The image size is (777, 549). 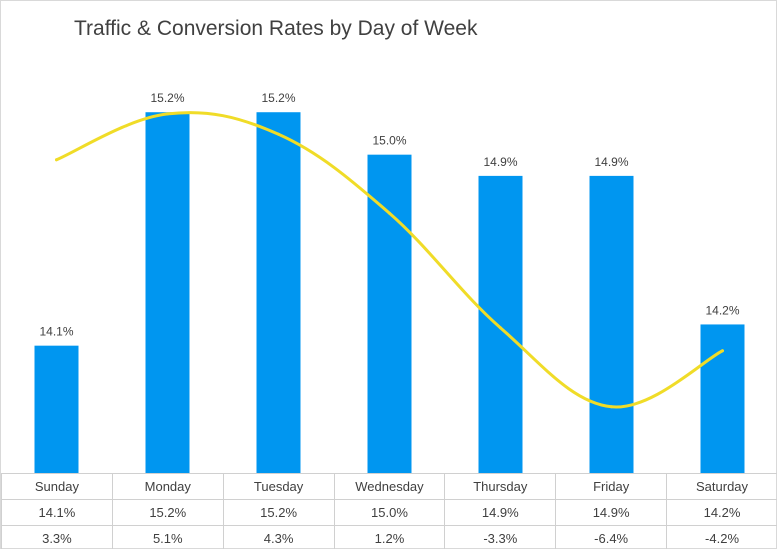 I want to click on traffic-cell: 15.0%, so click(x=389, y=512).